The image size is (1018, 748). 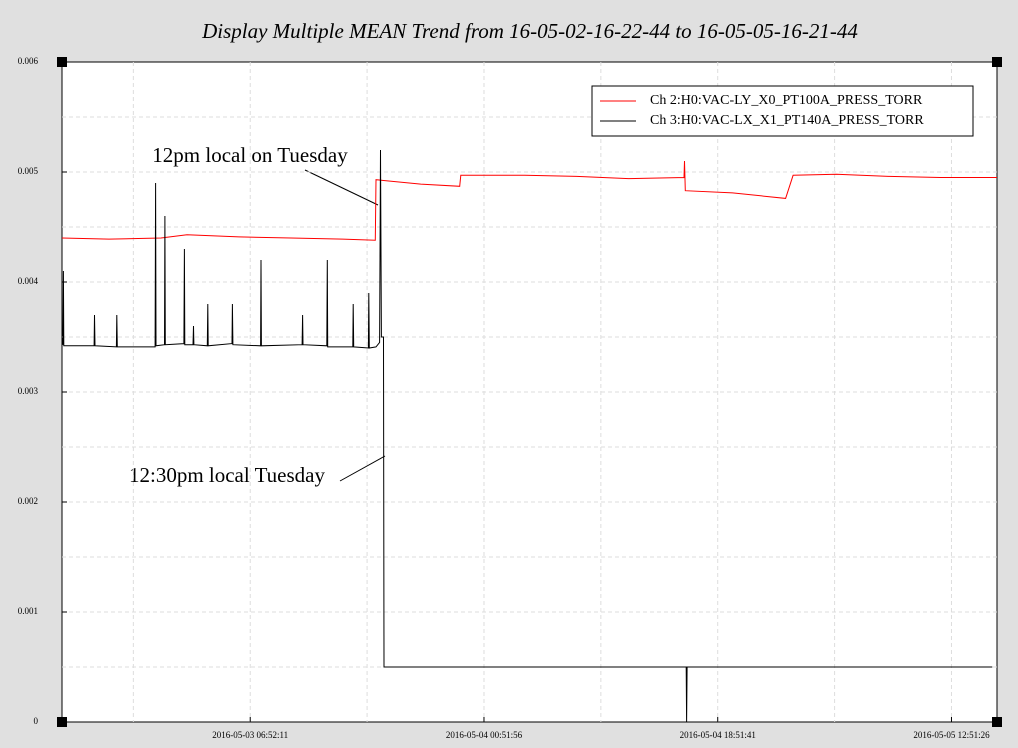 I want to click on y-tick-label: 0.006, so click(x=28, y=61).